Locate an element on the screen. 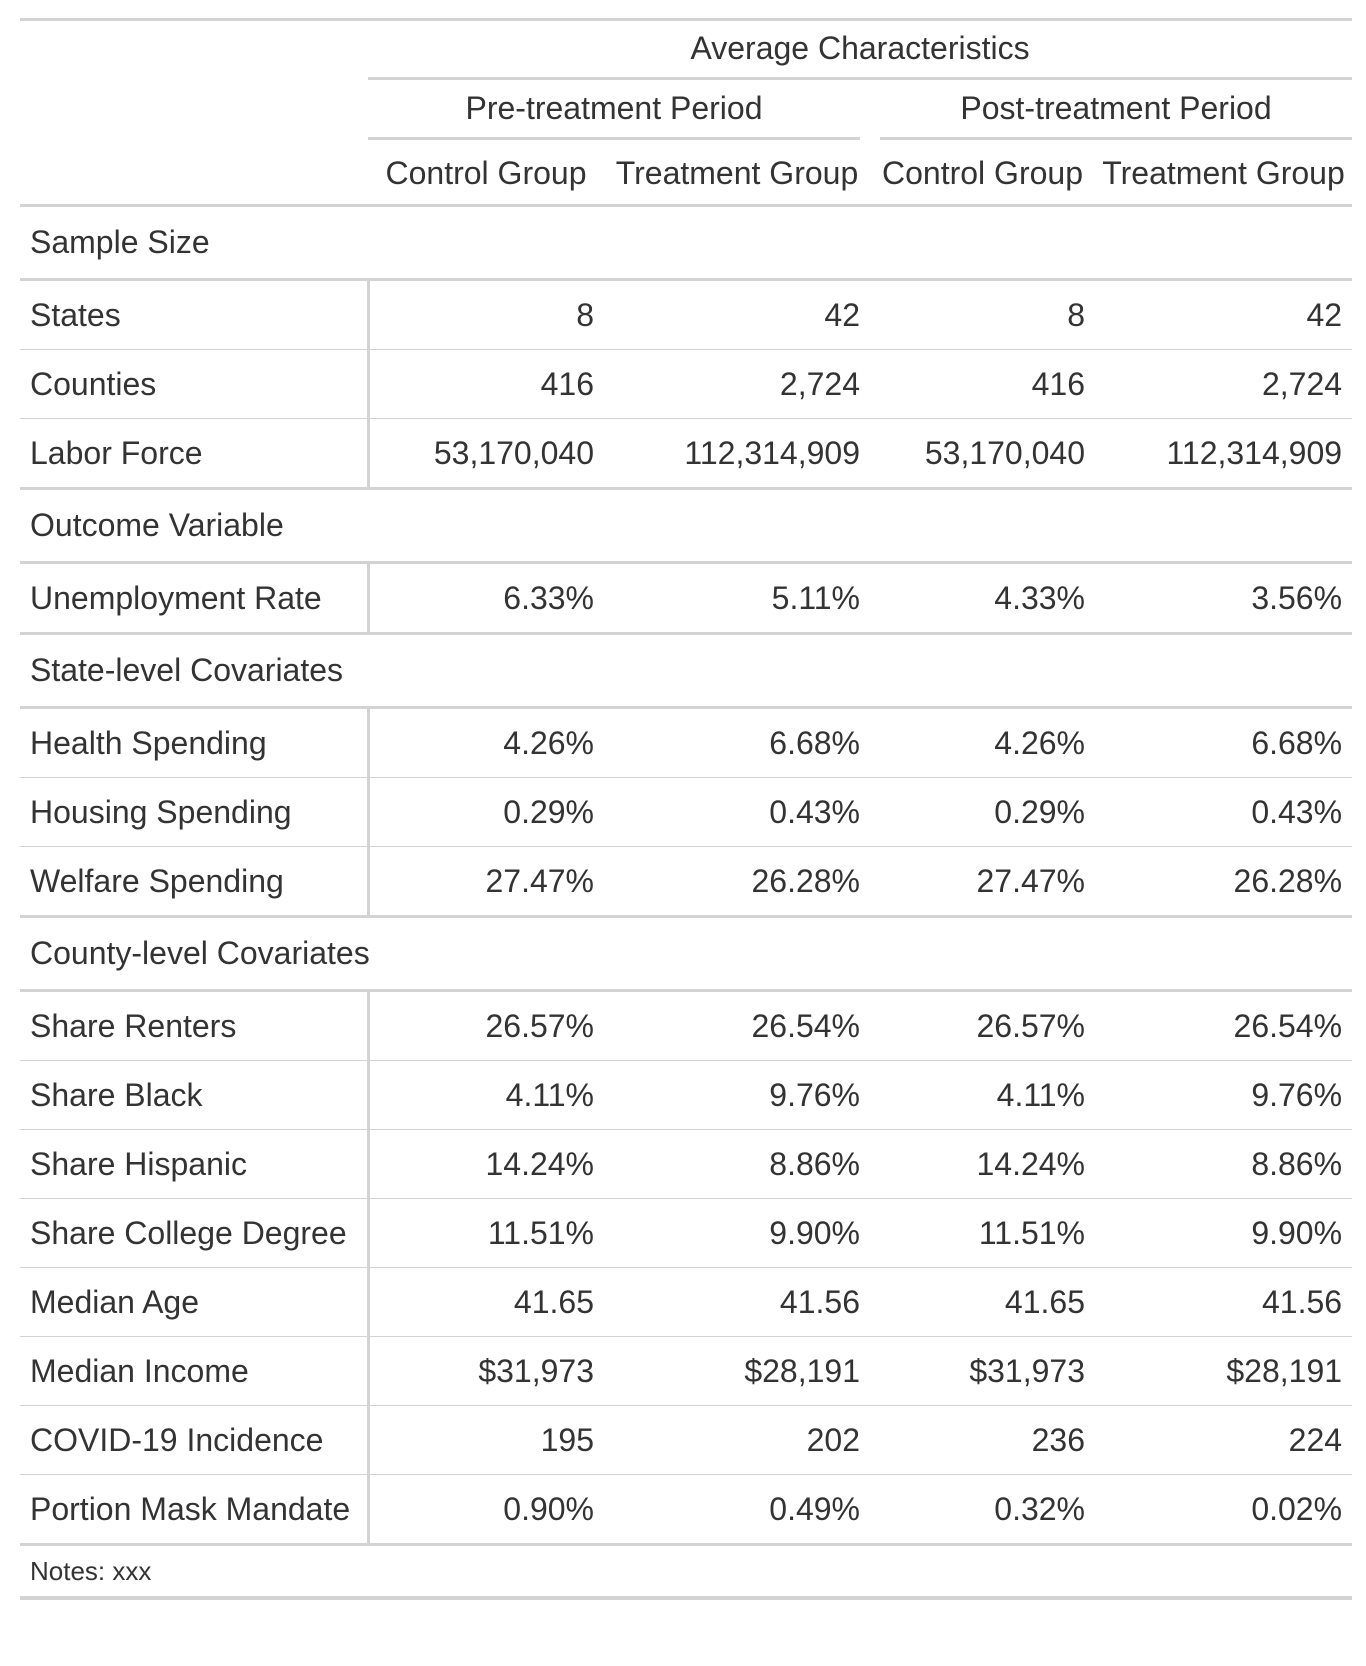 The image size is (1366, 1666). cell-value: 26.54% is located at coordinates (1224, 1025).